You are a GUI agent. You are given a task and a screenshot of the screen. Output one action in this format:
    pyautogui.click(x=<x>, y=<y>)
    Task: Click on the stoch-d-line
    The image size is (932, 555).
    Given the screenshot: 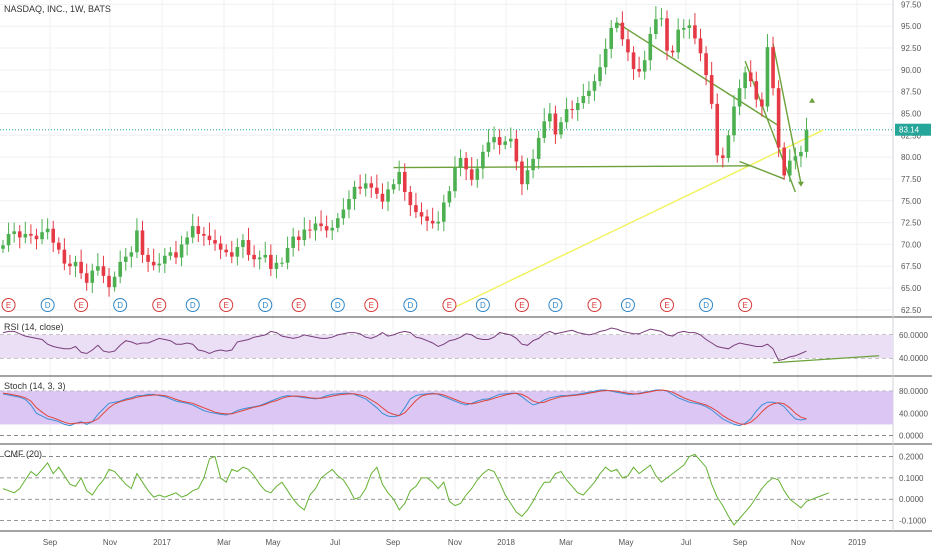 What is the action you would take?
    pyautogui.click(x=404, y=407)
    